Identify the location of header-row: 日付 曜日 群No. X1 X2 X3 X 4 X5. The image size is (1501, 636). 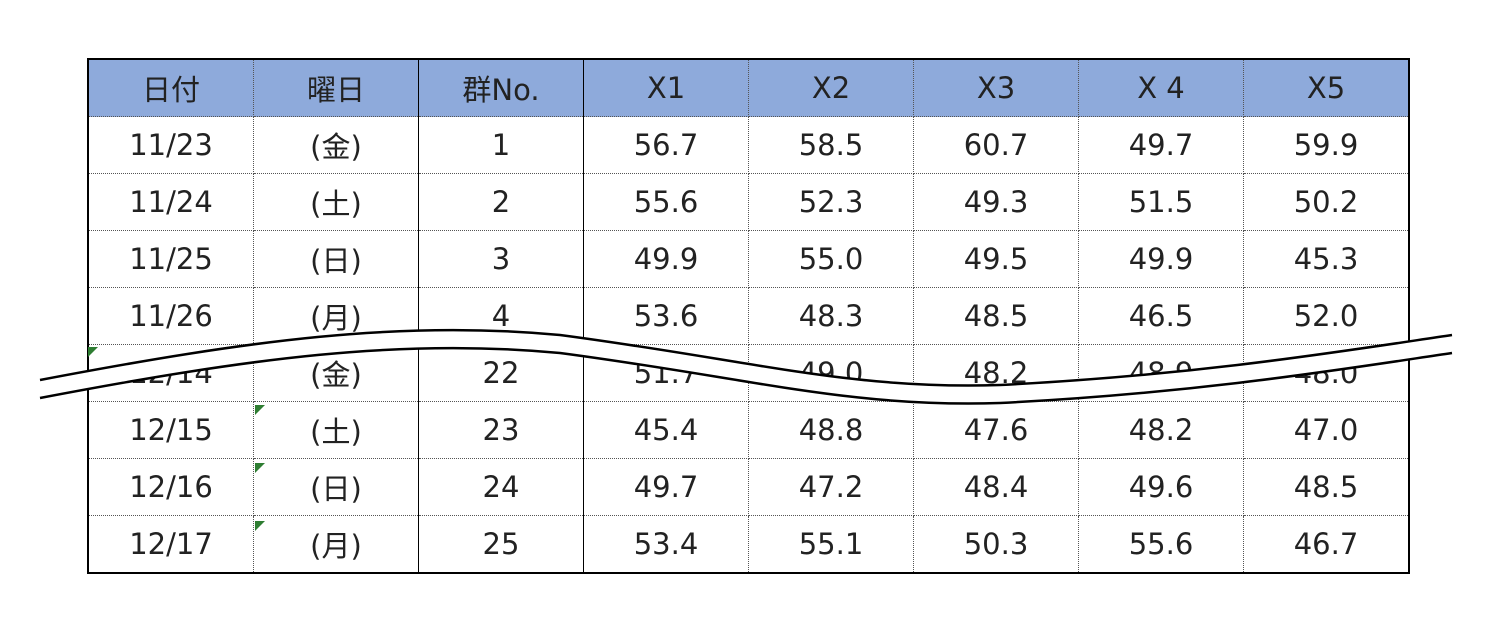
(748, 87).